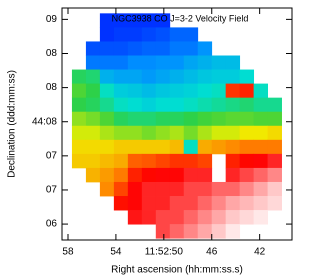 This screenshot has height=280, width=320. I want to click on x-tick-label: 11:52:50, so click(164, 252).